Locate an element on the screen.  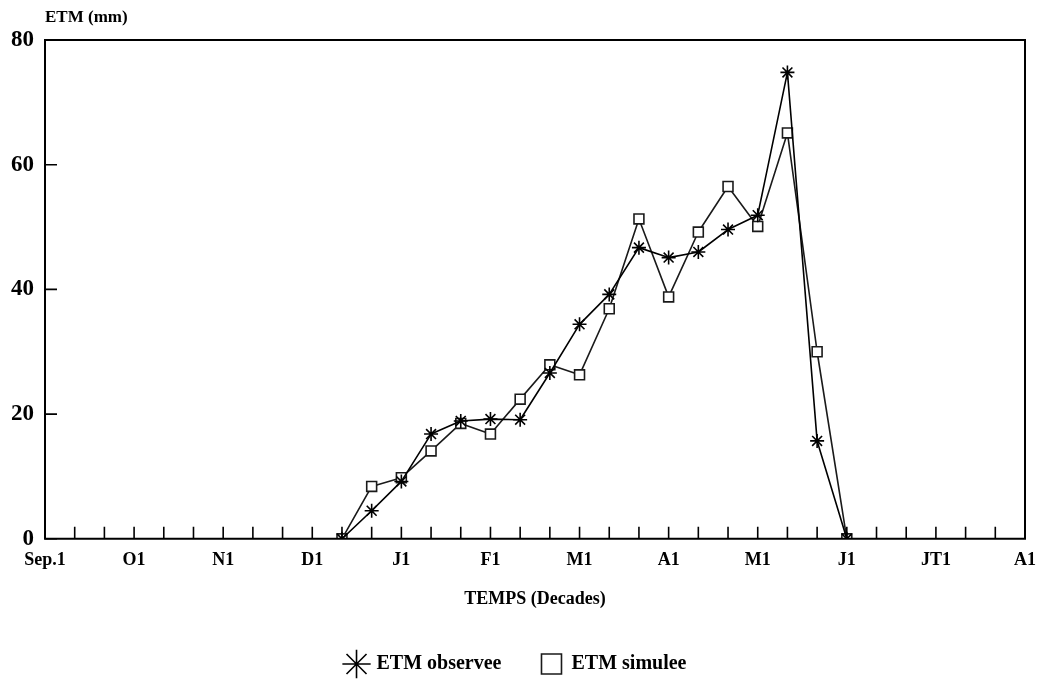
legend-label: ETM observee is located at coordinates (439, 662).